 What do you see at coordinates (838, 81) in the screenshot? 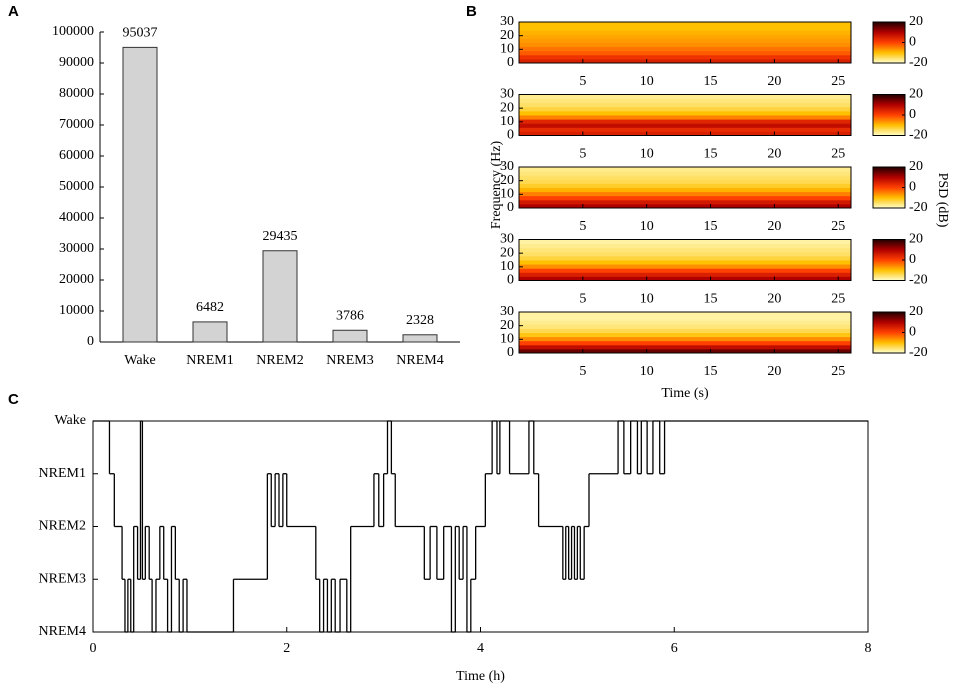
I see `x-tick-label: 25` at bounding box center [838, 81].